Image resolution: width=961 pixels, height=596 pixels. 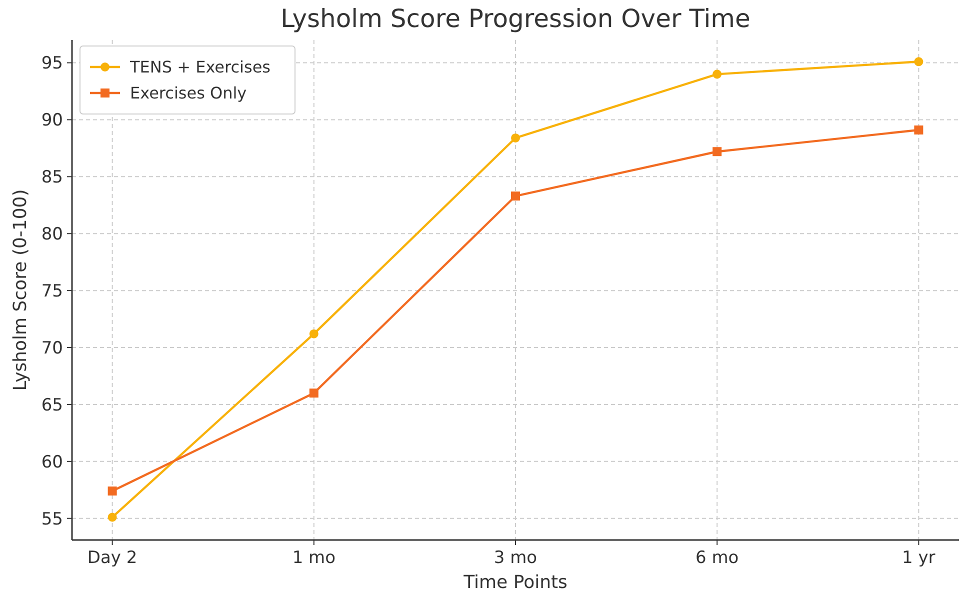 What do you see at coordinates (515, 18) in the screenshot?
I see `chart-title: Lysholm Score Progression Over Time` at bounding box center [515, 18].